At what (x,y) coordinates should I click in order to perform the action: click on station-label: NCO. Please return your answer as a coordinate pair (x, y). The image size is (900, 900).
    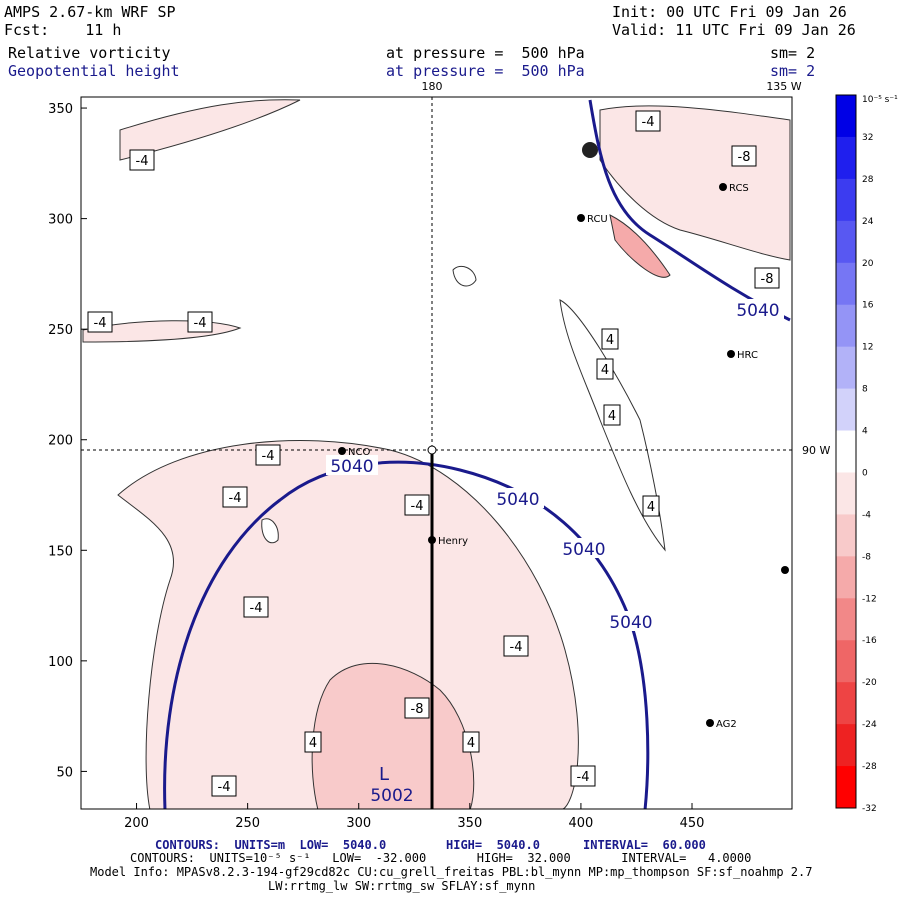
    Looking at the image, I should click on (359, 452).